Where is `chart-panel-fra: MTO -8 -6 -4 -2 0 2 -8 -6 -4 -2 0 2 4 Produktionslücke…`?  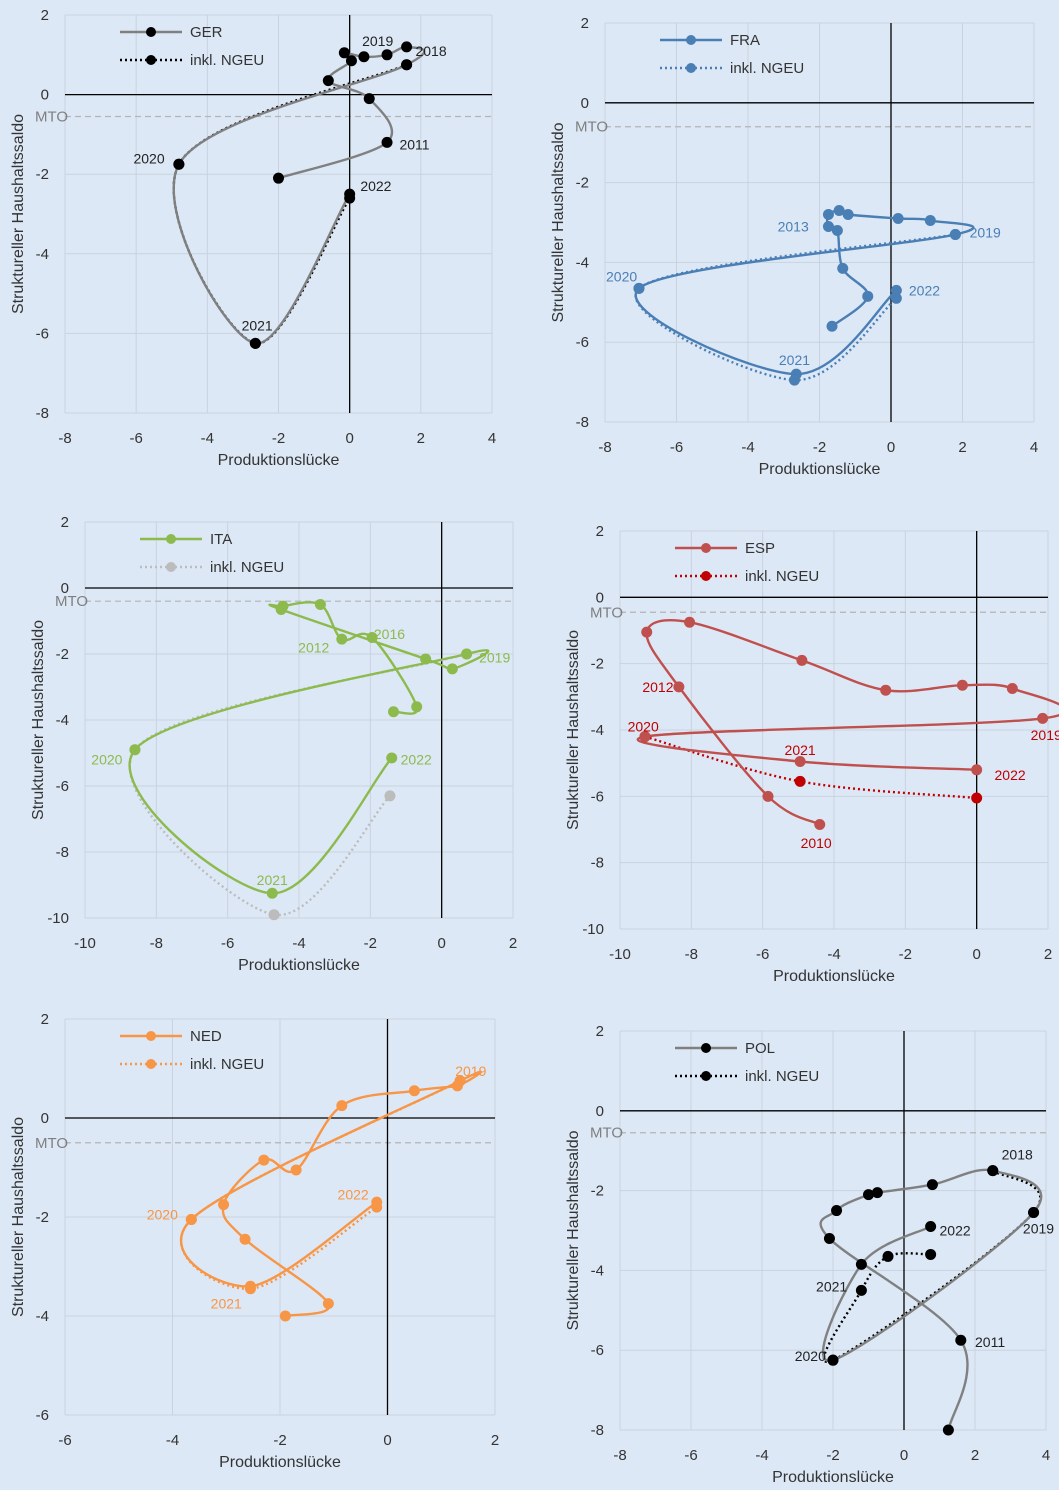 chart-panel-fra: MTO -8 -6 -4 -2 0 2 -8 -6 -4 -2 0 2 4 Produktionslücke… is located at coordinates (794, 246).